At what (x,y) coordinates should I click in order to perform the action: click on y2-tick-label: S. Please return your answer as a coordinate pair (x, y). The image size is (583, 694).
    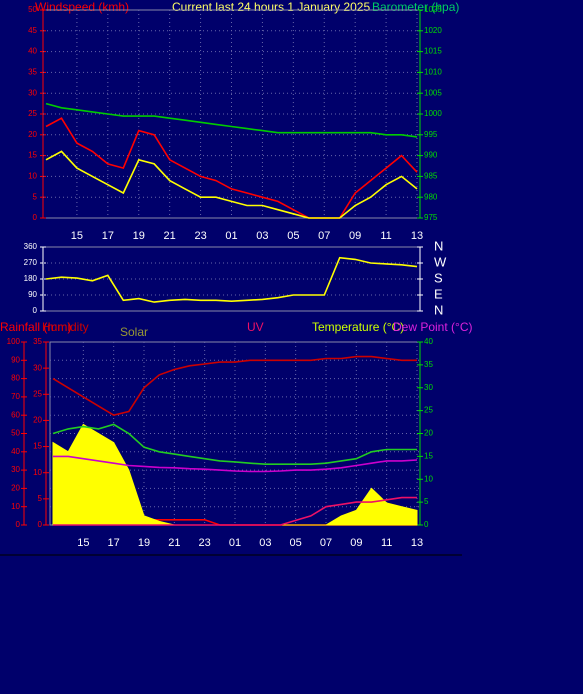
    Looking at the image, I should click on (438, 277).